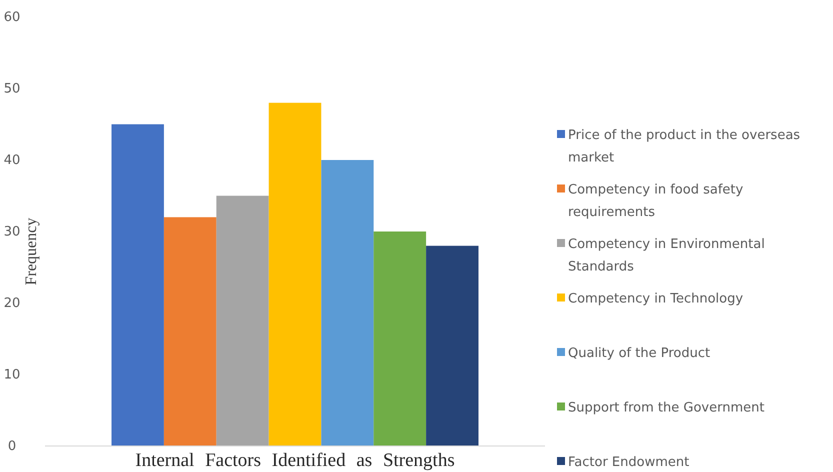  What do you see at coordinates (12, 160) in the screenshot?
I see `y-tick-label: 40` at bounding box center [12, 160].